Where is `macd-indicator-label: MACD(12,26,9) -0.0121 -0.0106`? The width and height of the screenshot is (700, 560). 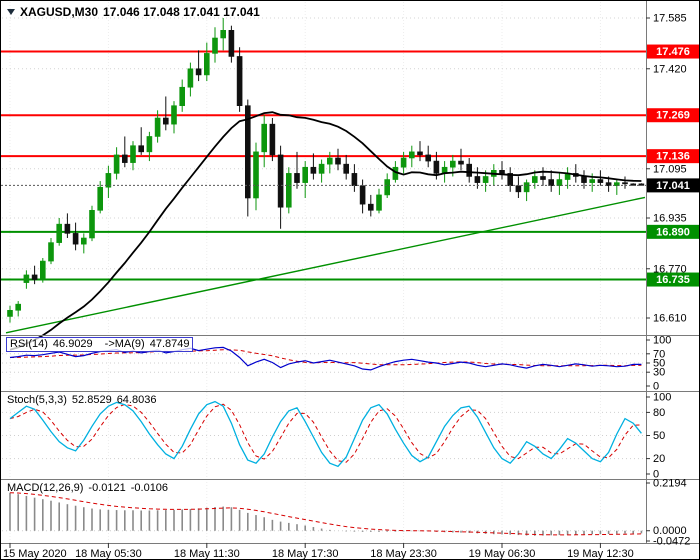
macd-indicator-label: MACD(12,26,9) -0.0121 -0.0106 is located at coordinates (87, 488).